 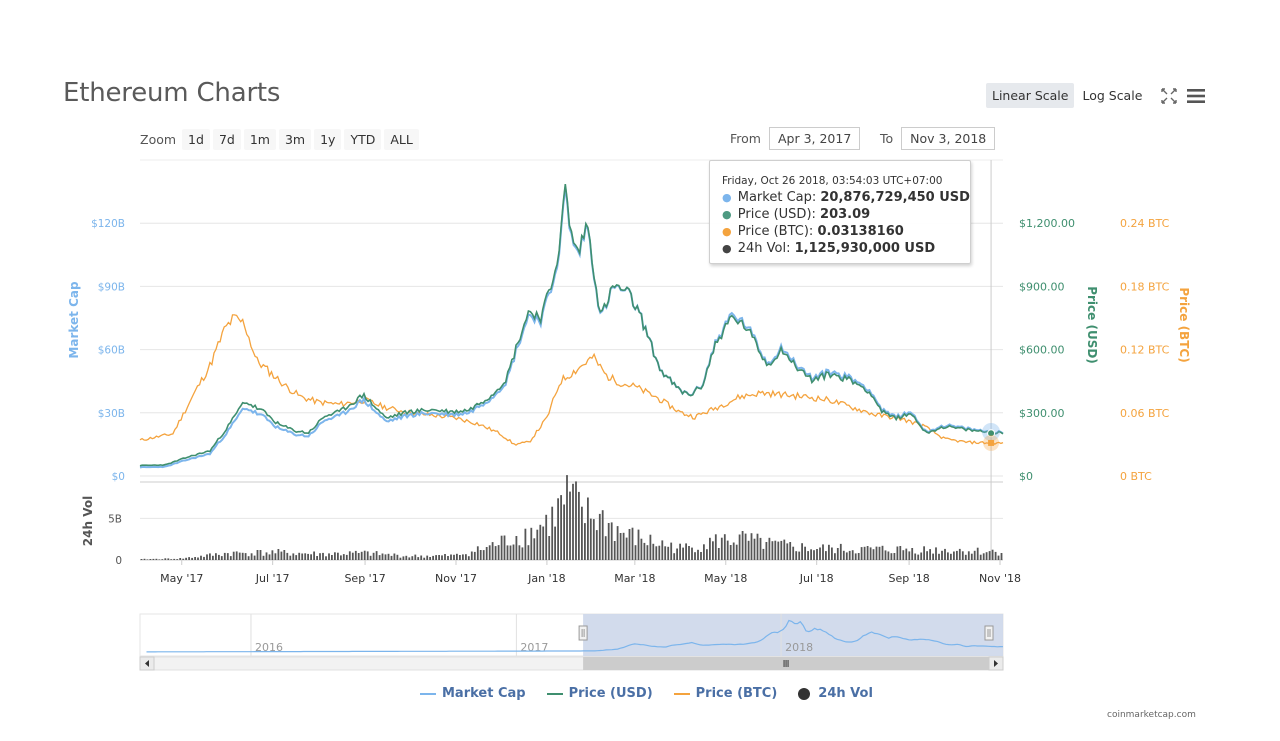 I want to click on legend-item-market-cap: Market Cap, so click(x=473, y=693).